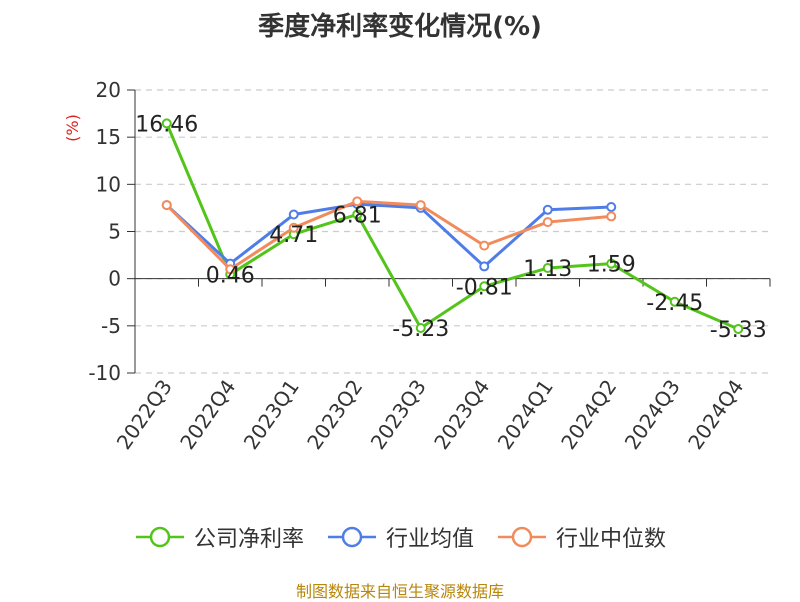  I want to click on x-tick-label: 2024Q1, so click(525, 414).